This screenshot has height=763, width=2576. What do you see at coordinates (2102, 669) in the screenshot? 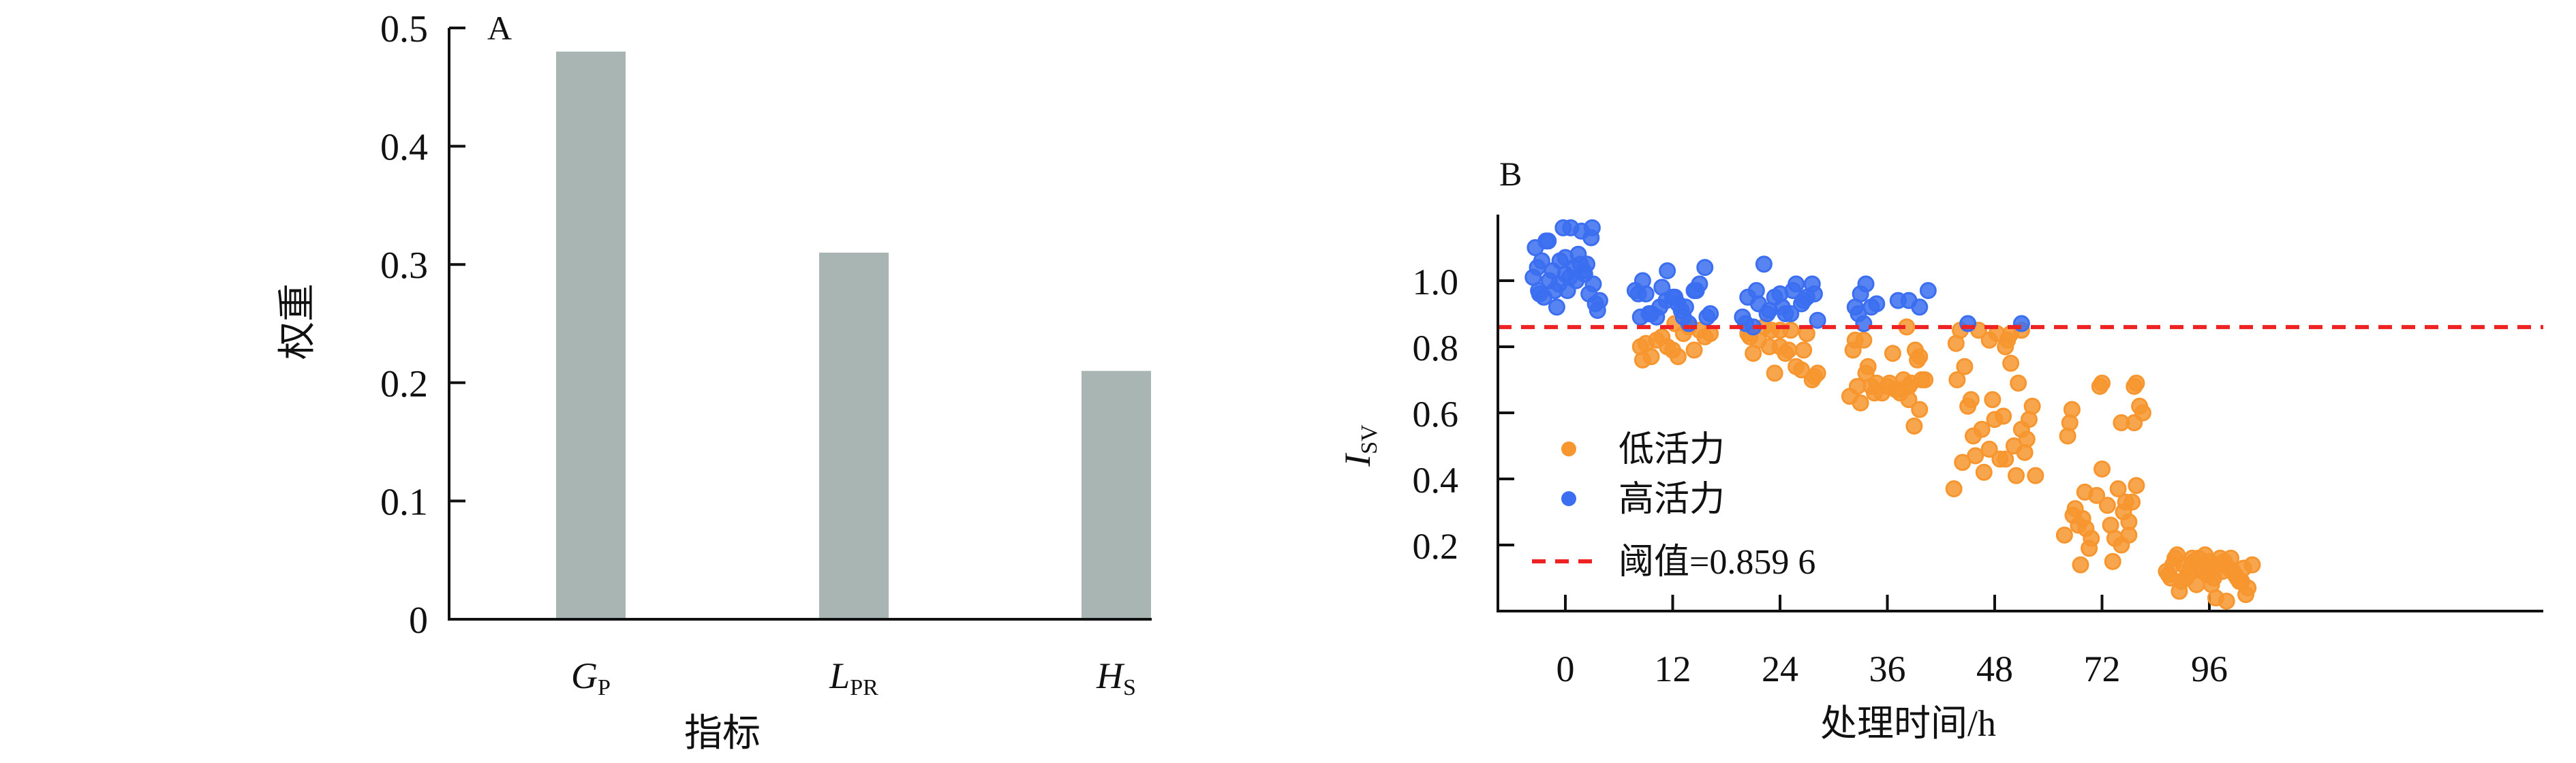
I see `x-tick-label: 72` at bounding box center [2102, 669].